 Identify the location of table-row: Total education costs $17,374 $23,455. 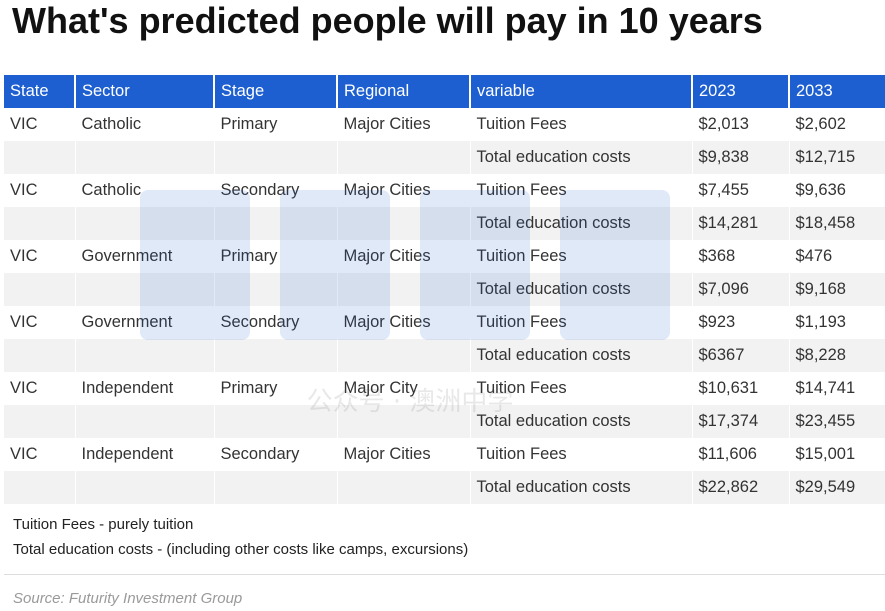
(444, 421).